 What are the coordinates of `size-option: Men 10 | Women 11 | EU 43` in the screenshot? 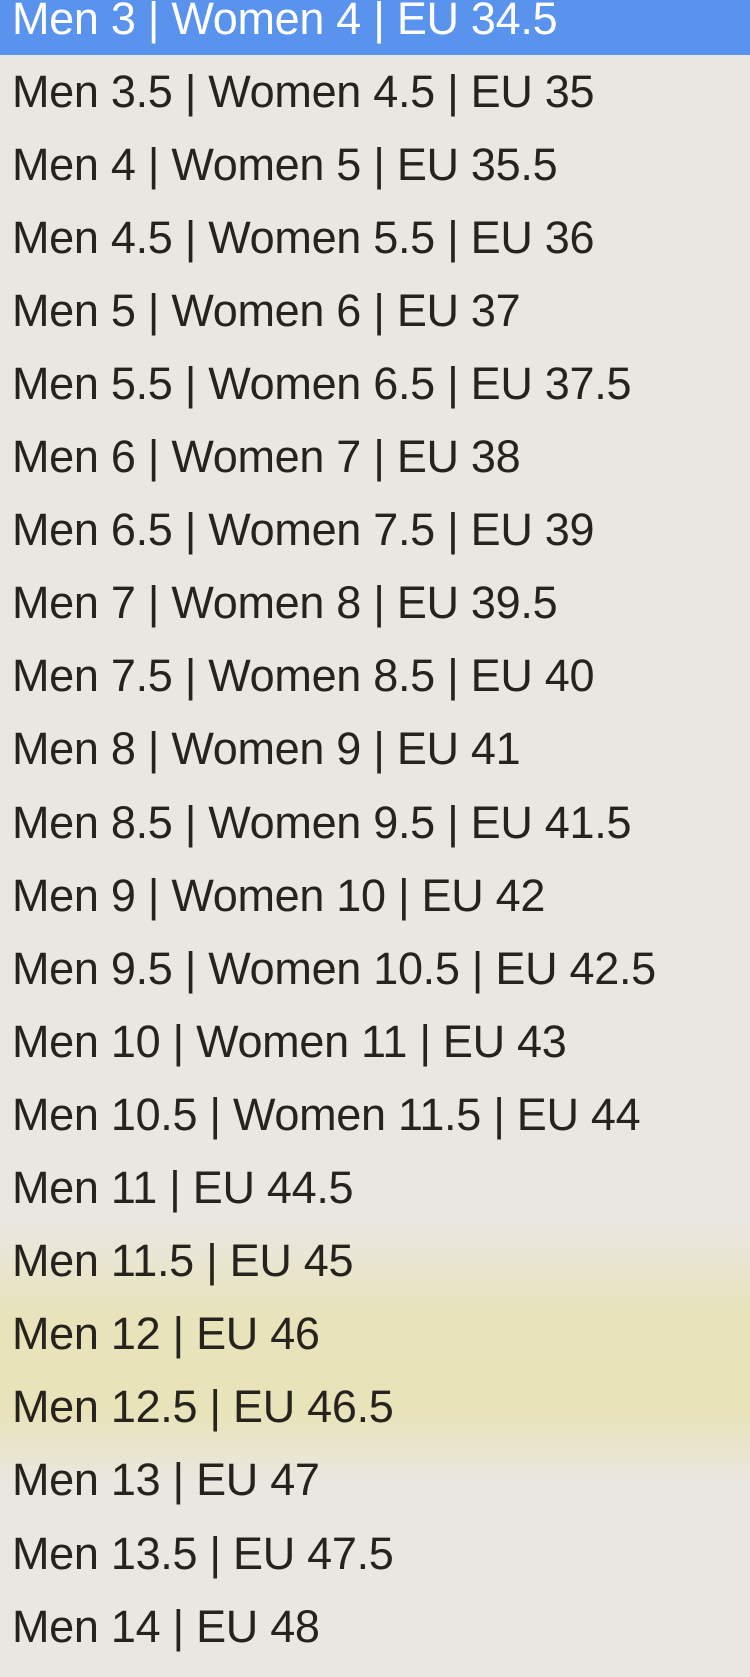 It's located at (375, 1041).